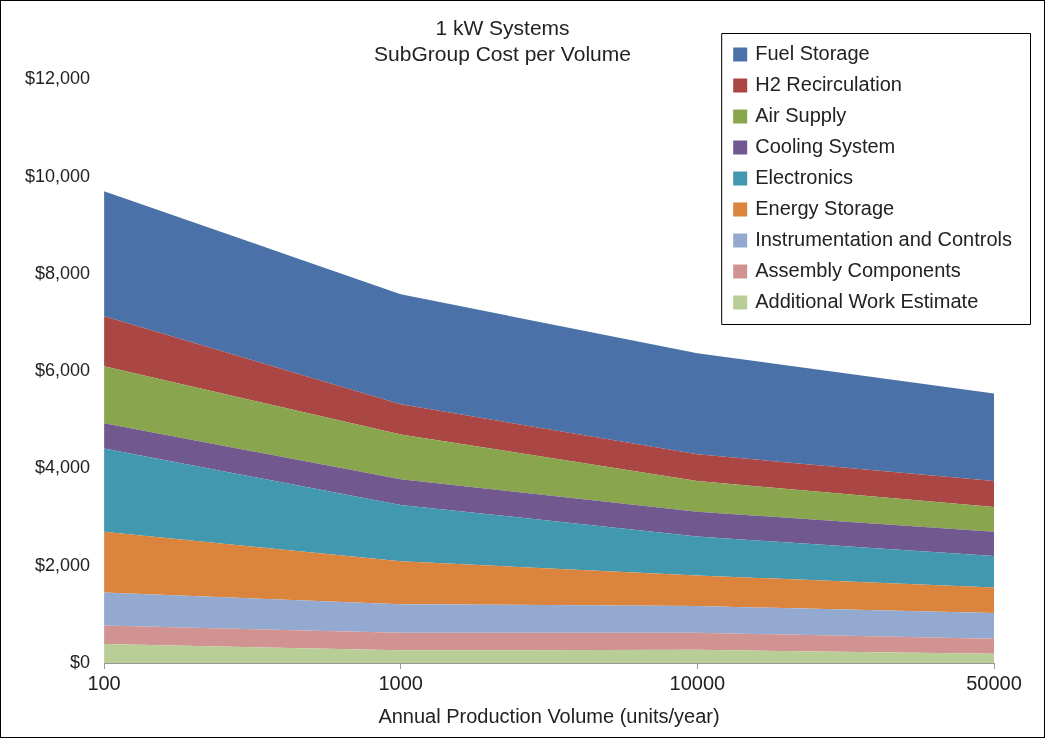 The height and width of the screenshot is (738, 1045). What do you see at coordinates (801, 115) in the screenshot?
I see `legend-label: Air Supply` at bounding box center [801, 115].